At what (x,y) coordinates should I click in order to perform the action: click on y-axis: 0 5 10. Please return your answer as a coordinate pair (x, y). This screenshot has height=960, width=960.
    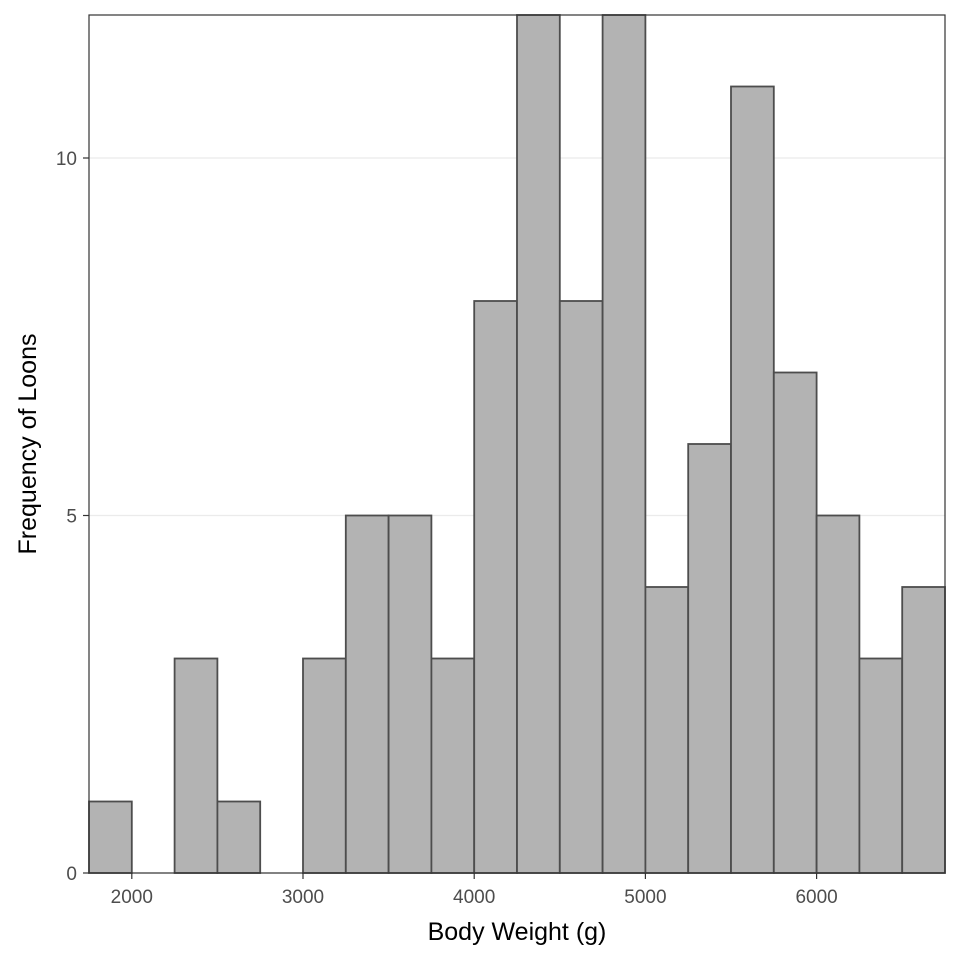
    Looking at the image, I should click on (72, 517).